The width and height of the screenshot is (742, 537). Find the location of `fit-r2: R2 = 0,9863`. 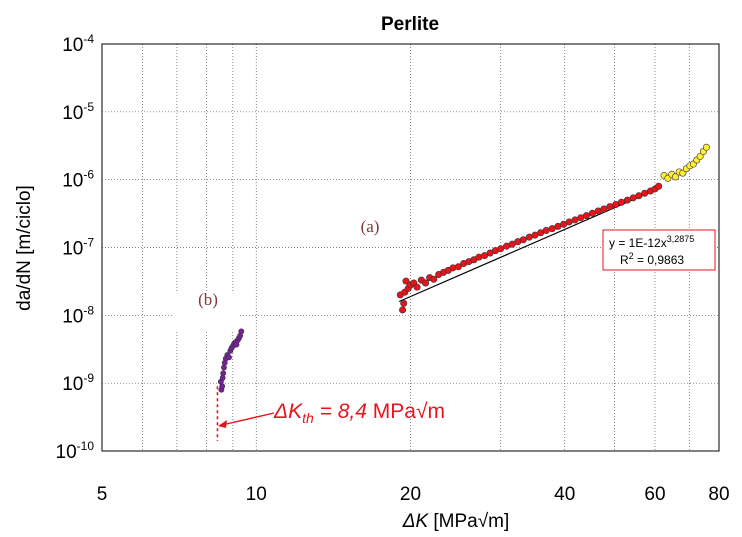

fit-r2: R2 = 0,9863 is located at coordinates (652, 259).